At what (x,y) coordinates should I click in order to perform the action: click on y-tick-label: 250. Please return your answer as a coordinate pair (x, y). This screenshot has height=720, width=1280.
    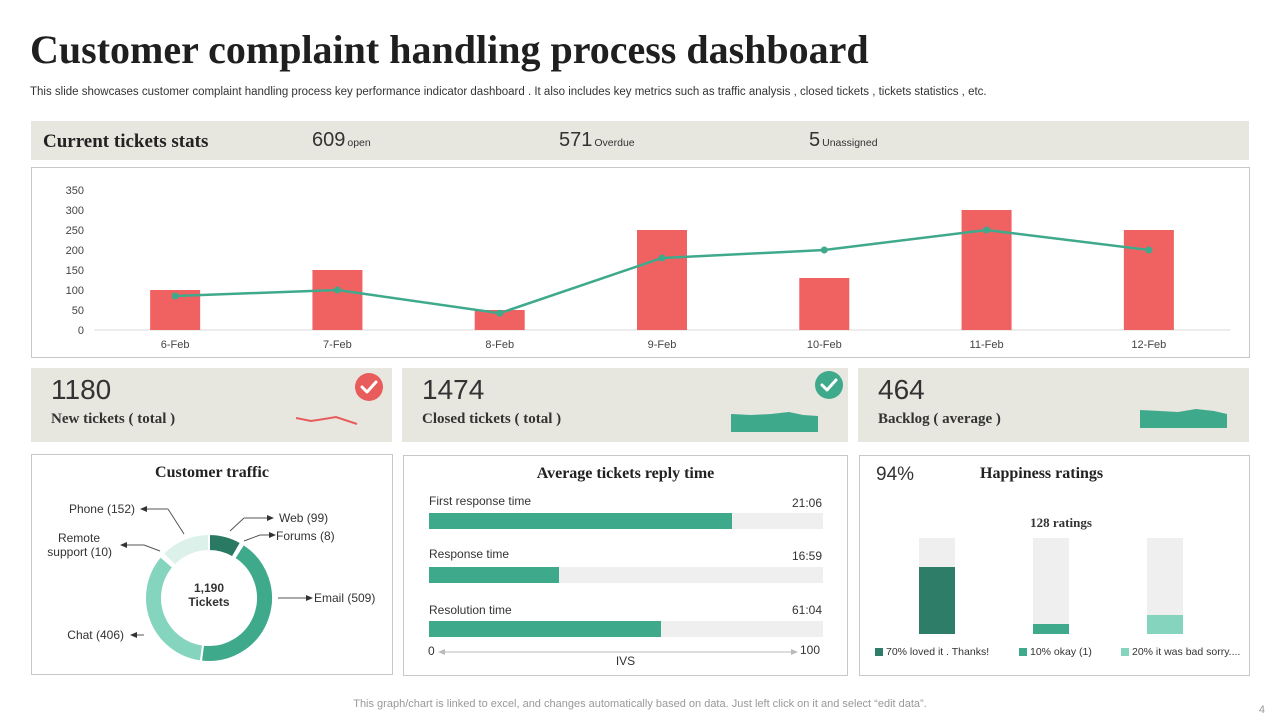
    Looking at the image, I should click on (75, 231).